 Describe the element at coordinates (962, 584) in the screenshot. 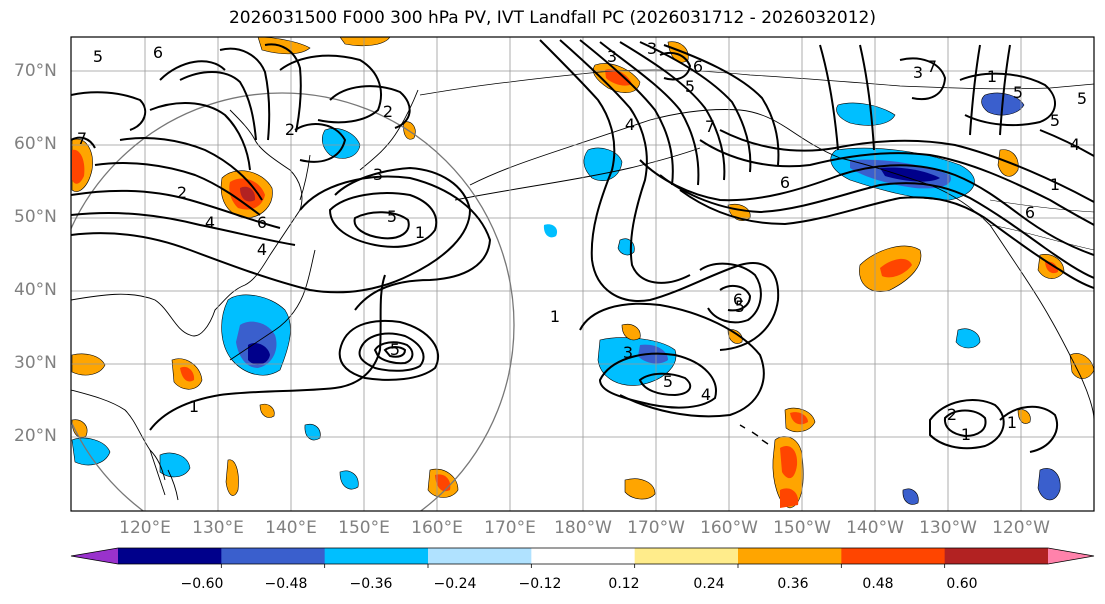

I see `colorbar-tick-label: 0.60` at that location.